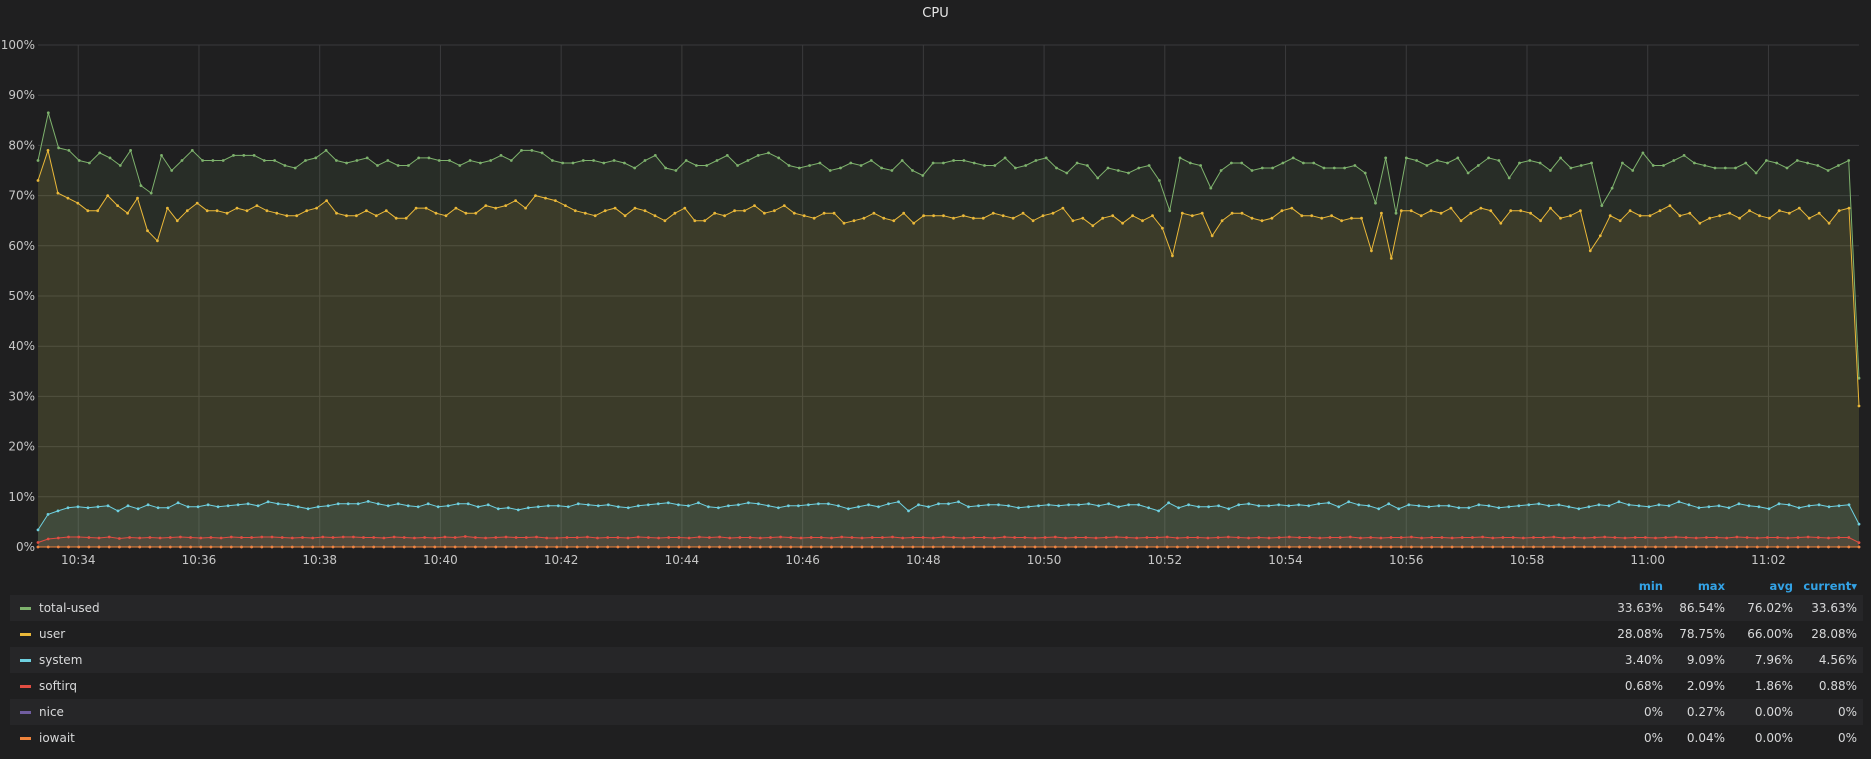 The width and height of the screenshot is (1871, 759). What do you see at coordinates (1165, 560) in the screenshot?
I see `x-tick-label: 10:52` at bounding box center [1165, 560].